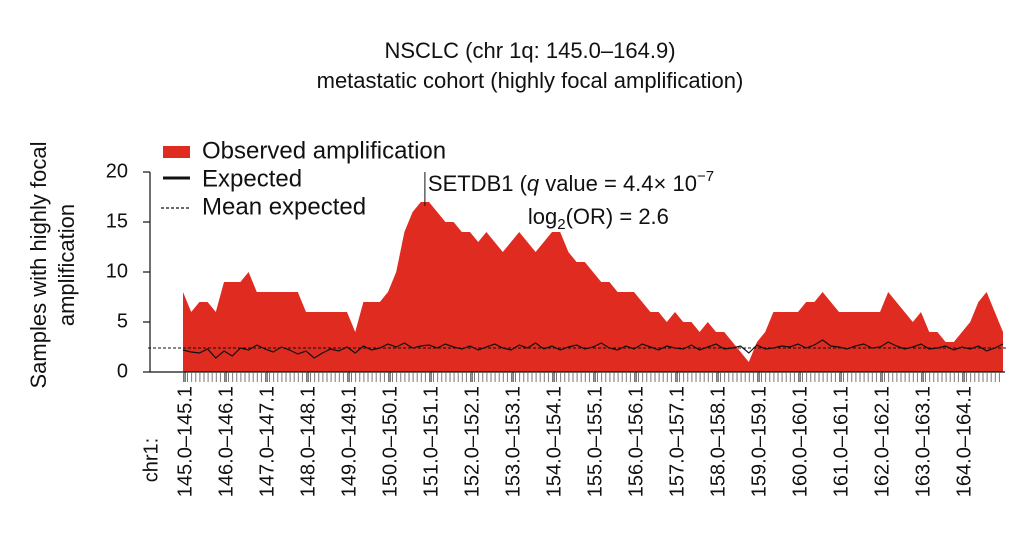 This screenshot has height=540, width=1010. Describe the element at coordinates (529, 50) in the screenshot. I see `chart-title: NSCLC (chr 1q: 145.0–164.9)` at that location.